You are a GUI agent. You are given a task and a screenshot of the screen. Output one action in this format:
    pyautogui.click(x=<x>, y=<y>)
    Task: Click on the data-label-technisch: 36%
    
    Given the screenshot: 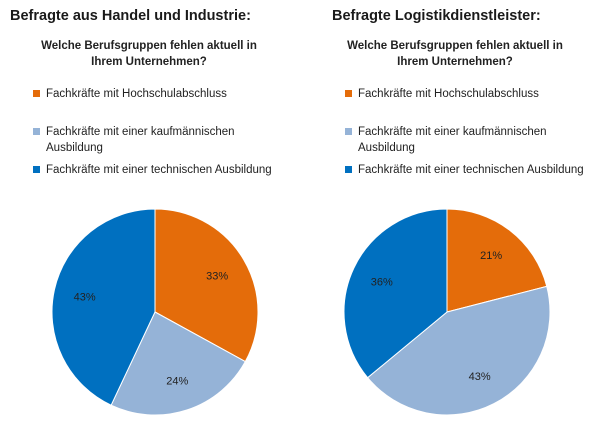 What is the action you would take?
    pyautogui.click(x=382, y=282)
    